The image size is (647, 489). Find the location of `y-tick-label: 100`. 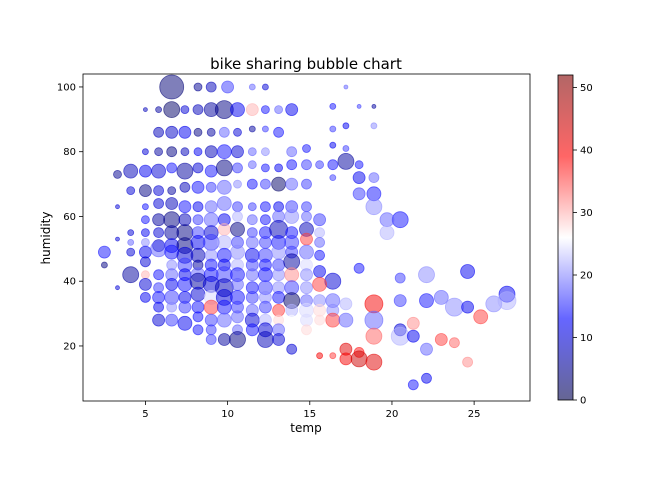

y-tick-label: 100 is located at coordinates (66, 87).